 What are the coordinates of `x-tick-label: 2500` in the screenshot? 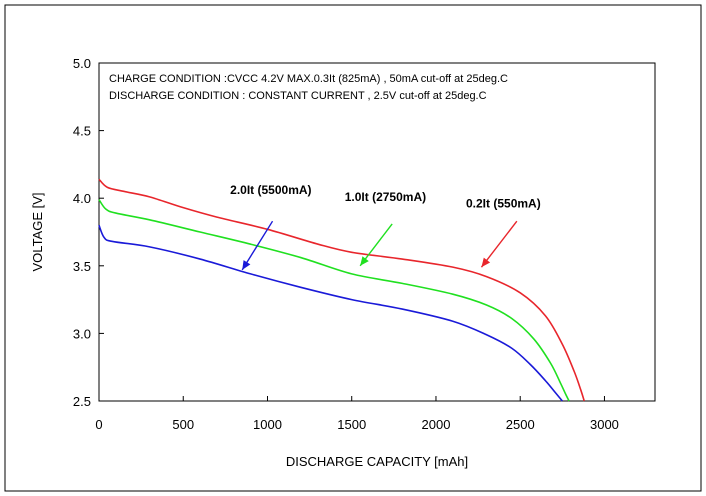 It's located at (520, 424).